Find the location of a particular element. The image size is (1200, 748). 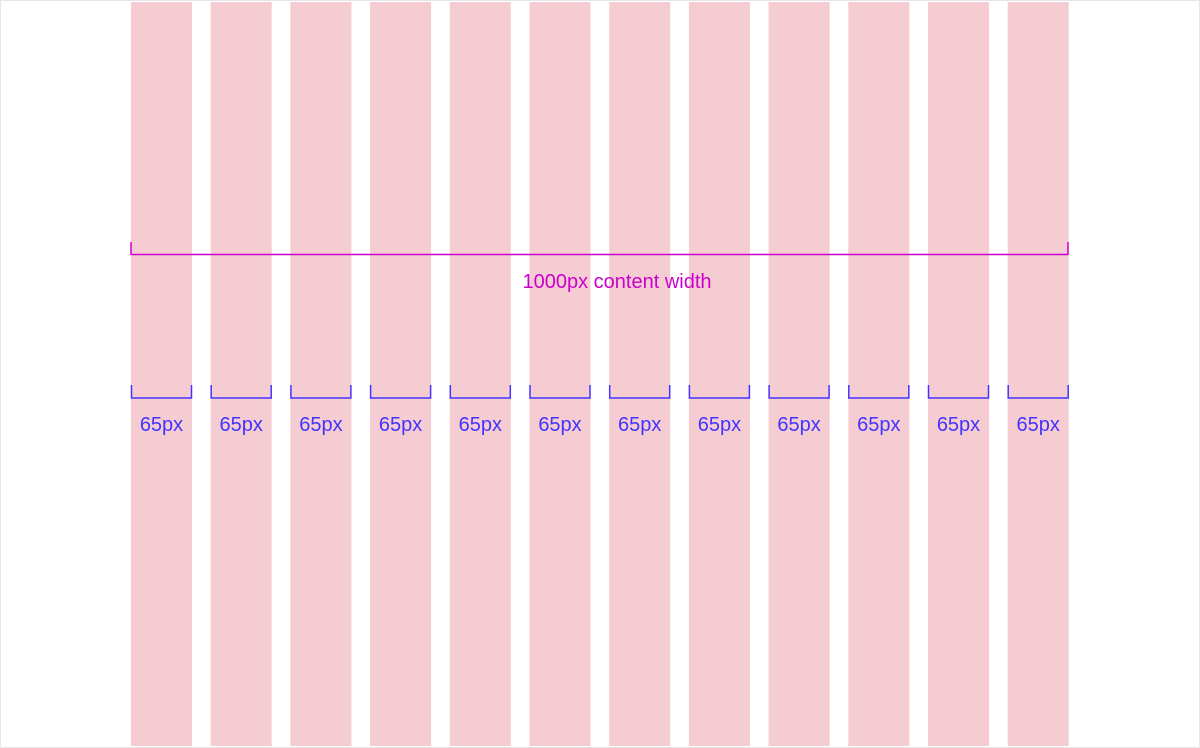

column-width-label-8: 65px is located at coordinates (719, 425).